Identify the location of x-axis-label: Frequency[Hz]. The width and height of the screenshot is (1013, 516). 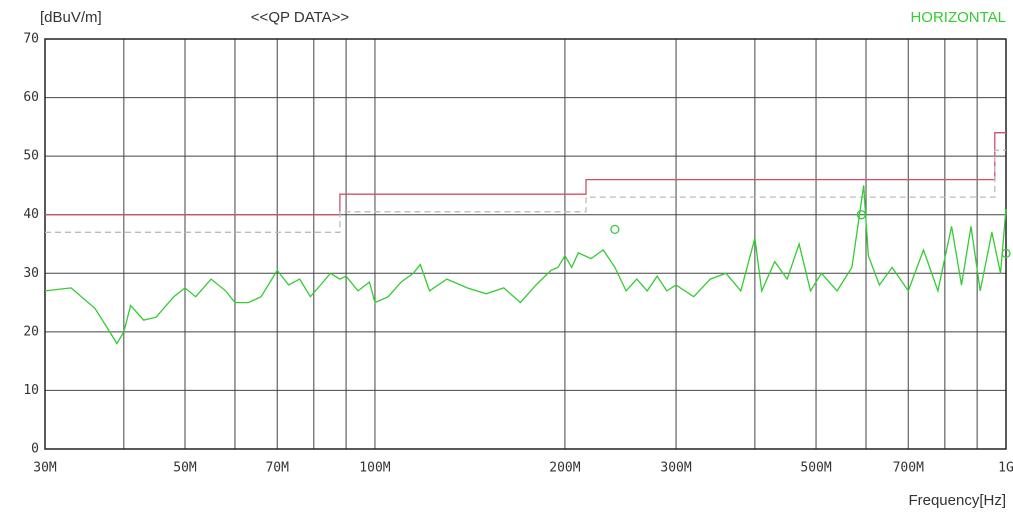
(957, 500).